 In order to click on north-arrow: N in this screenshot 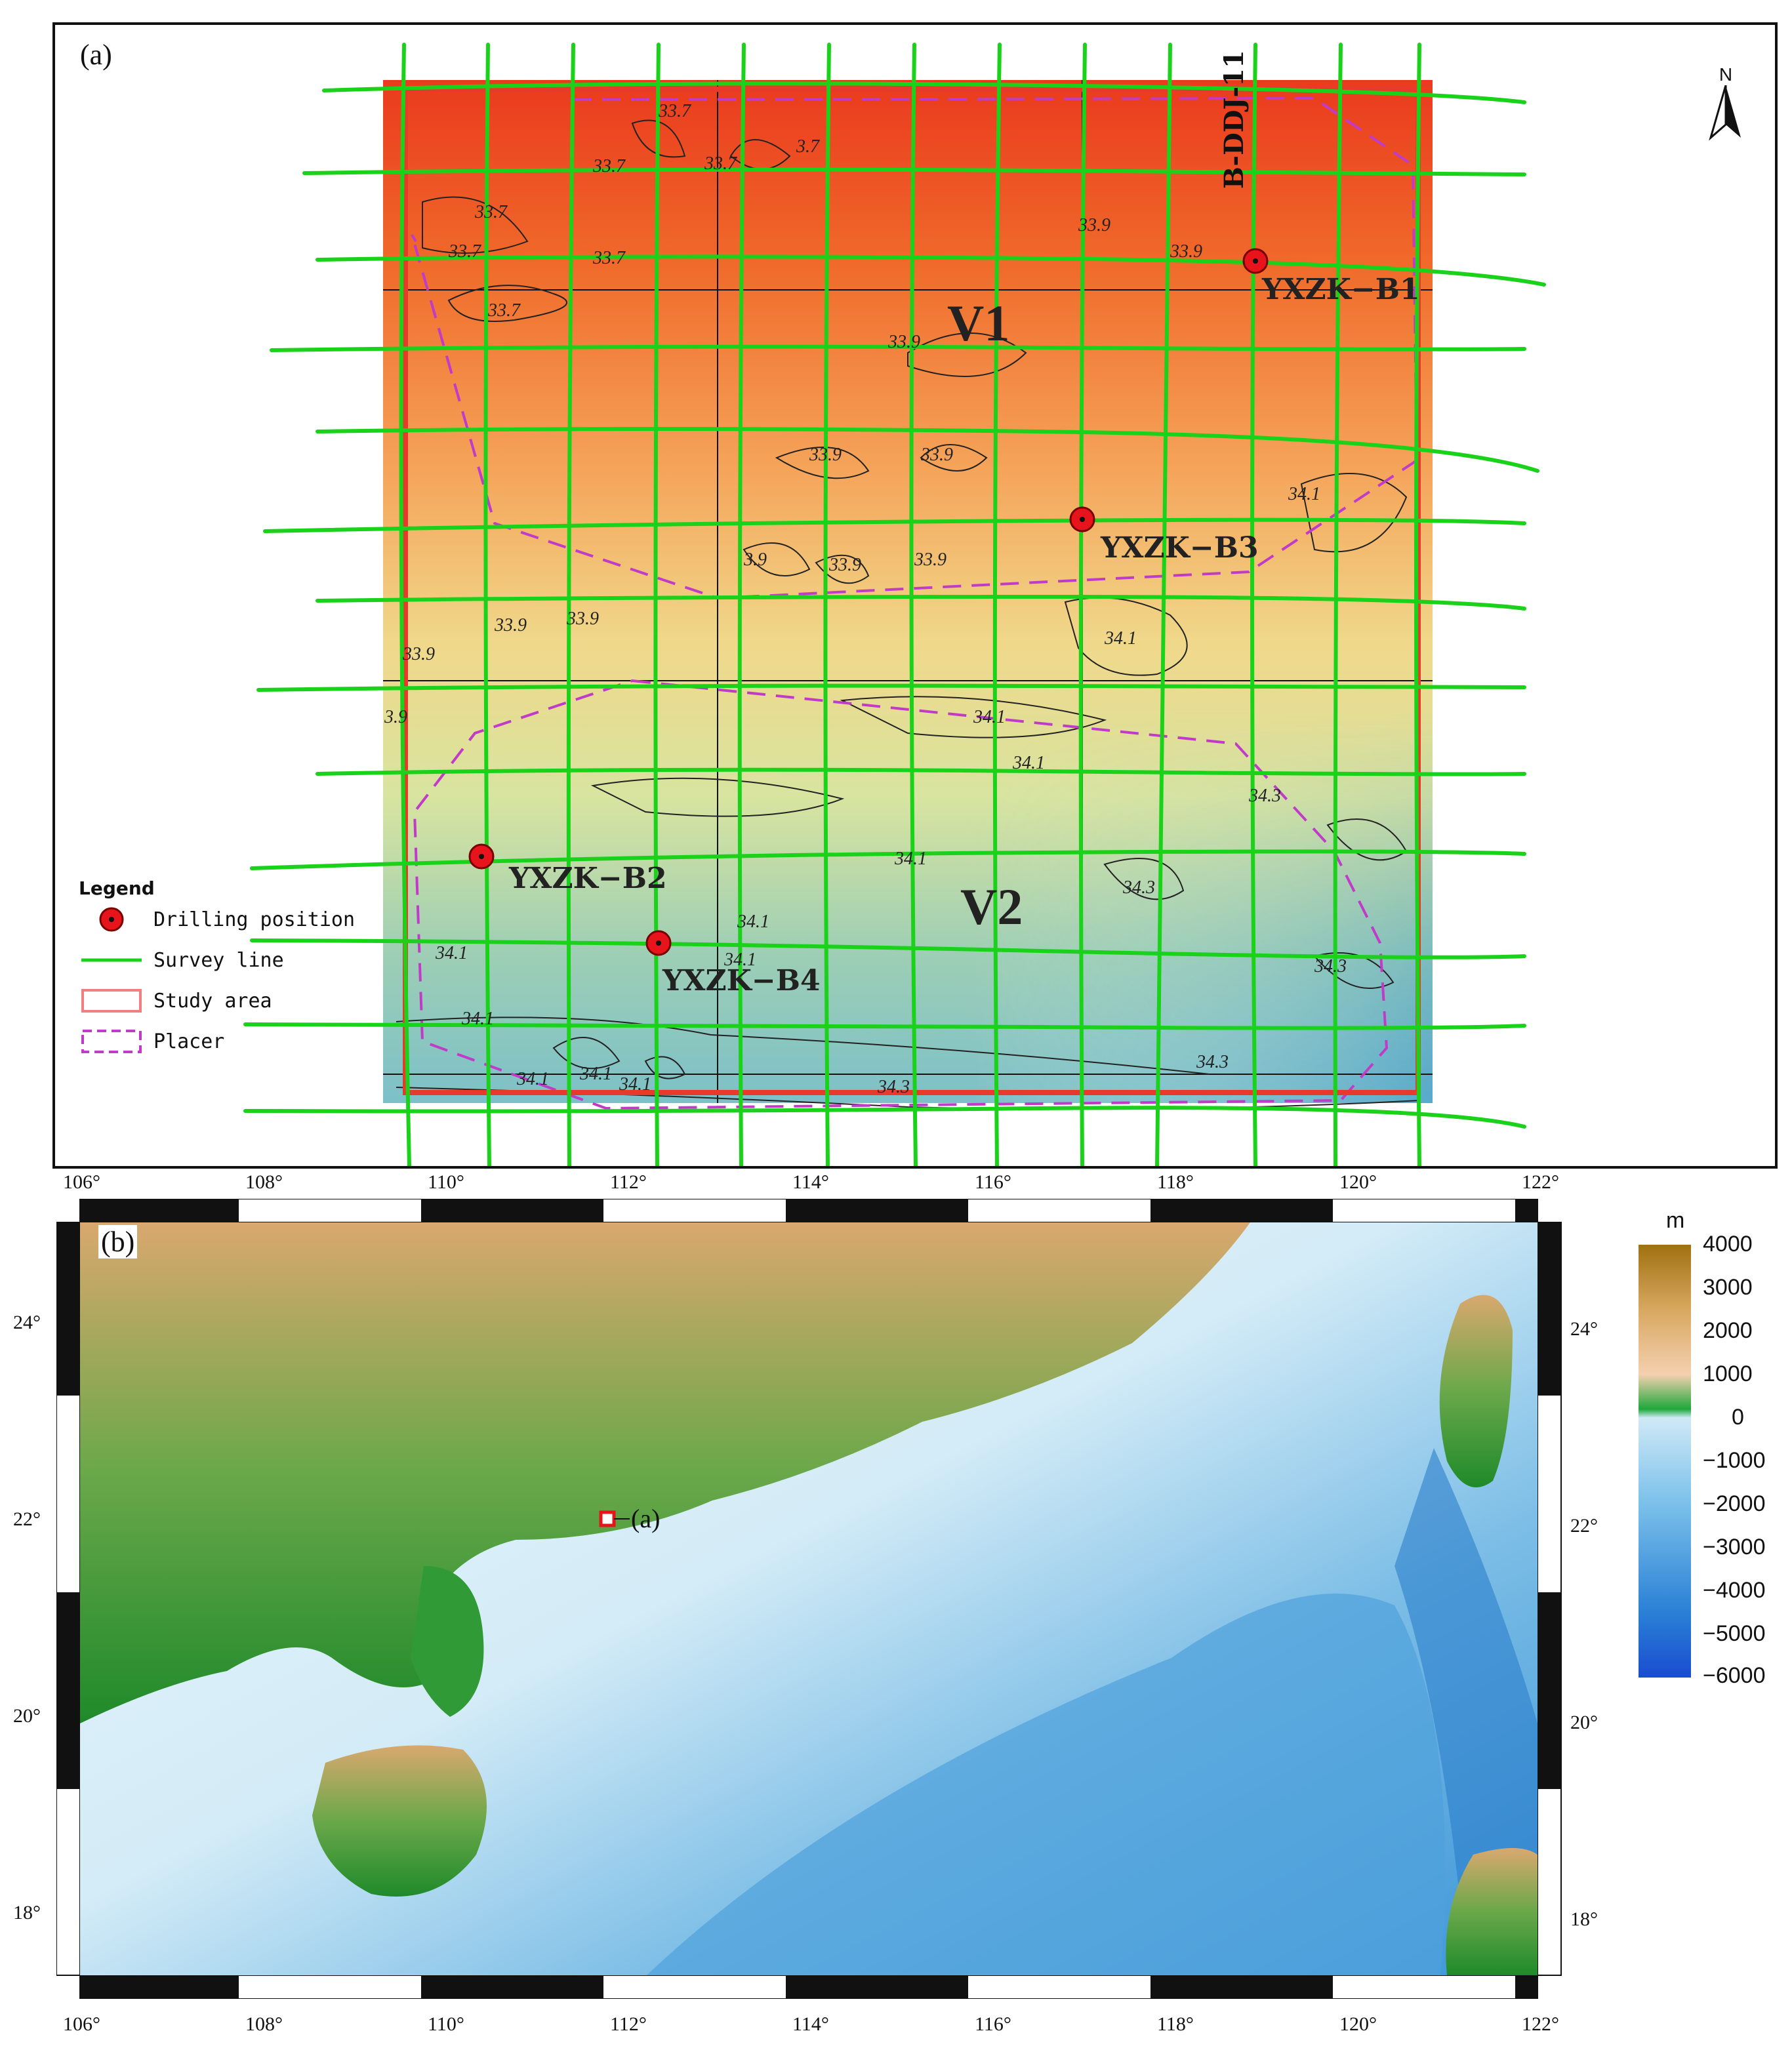, I will do `click(1726, 107)`.